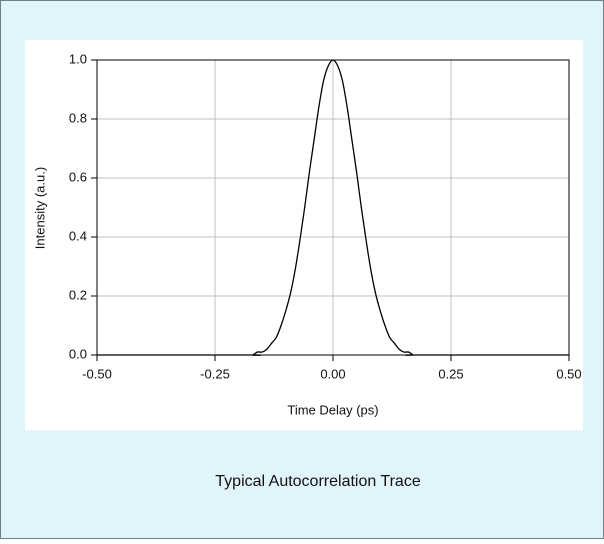 This screenshot has height=544, width=604. Describe the element at coordinates (97, 373) in the screenshot. I see `x-tick-label: -0.50` at that location.